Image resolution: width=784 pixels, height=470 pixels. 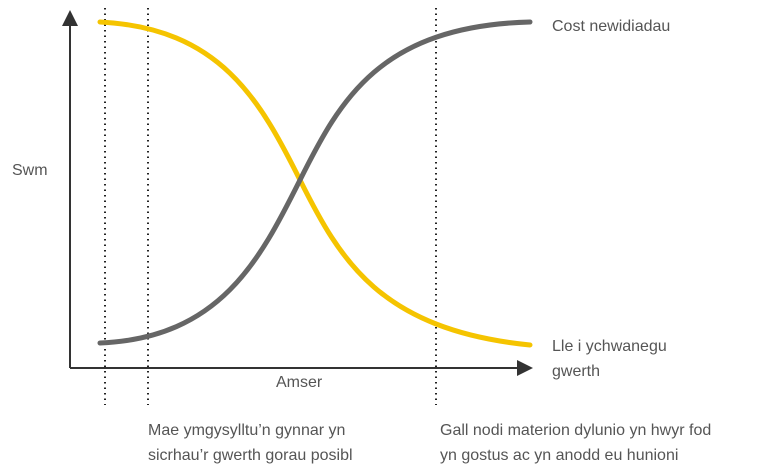 I want to click on note: sicrhau’r gwerth gorau posibl, so click(x=250, y=455).